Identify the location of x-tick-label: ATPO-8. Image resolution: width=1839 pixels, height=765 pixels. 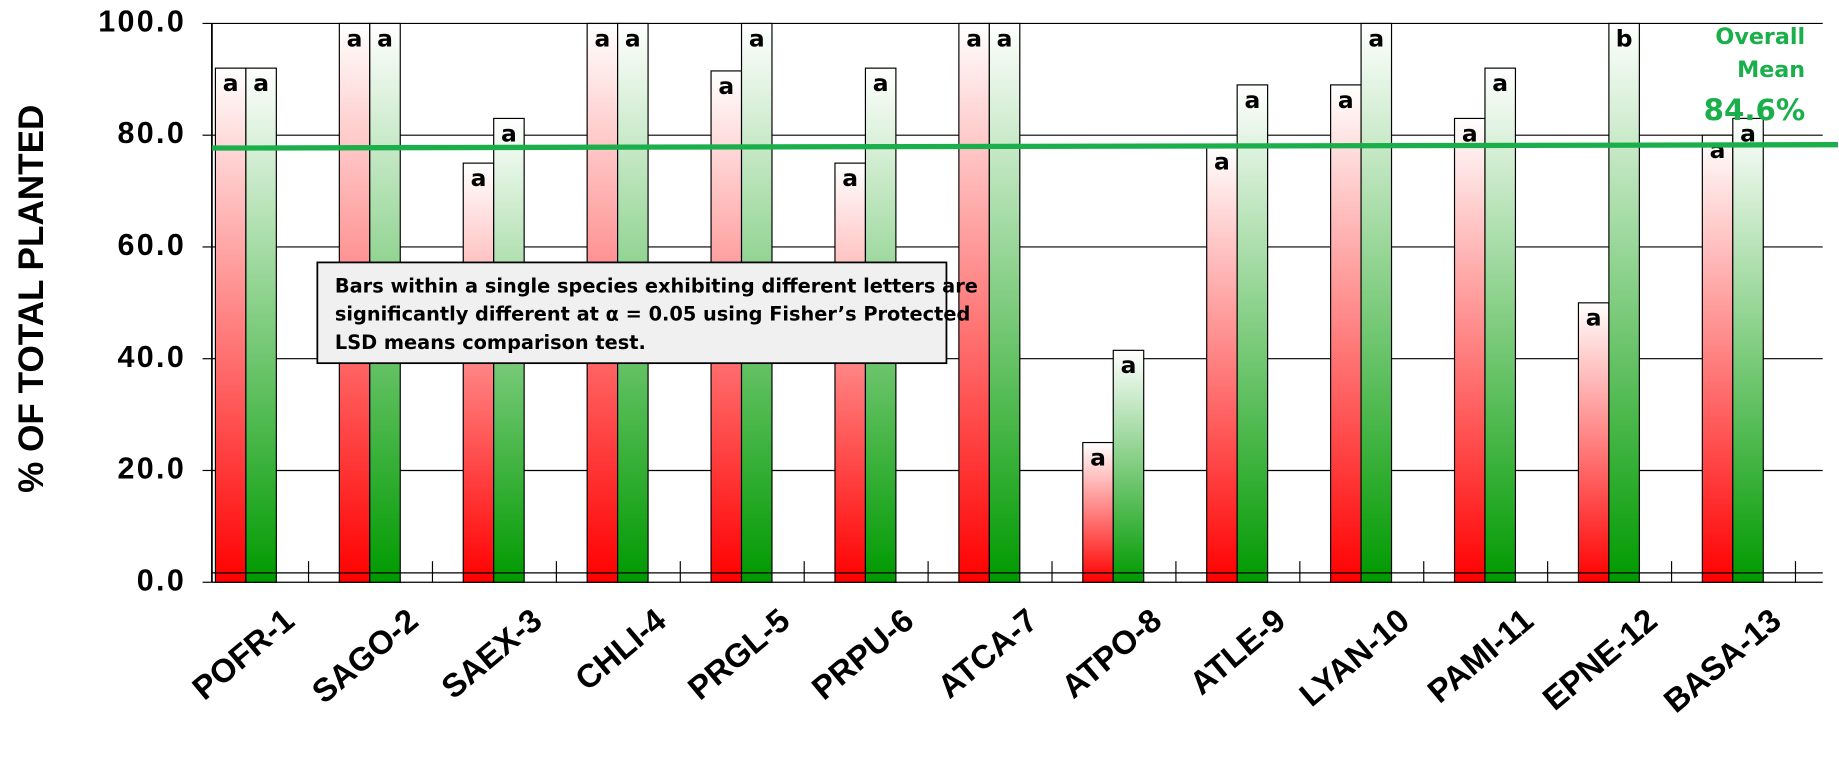
(1111, 653).